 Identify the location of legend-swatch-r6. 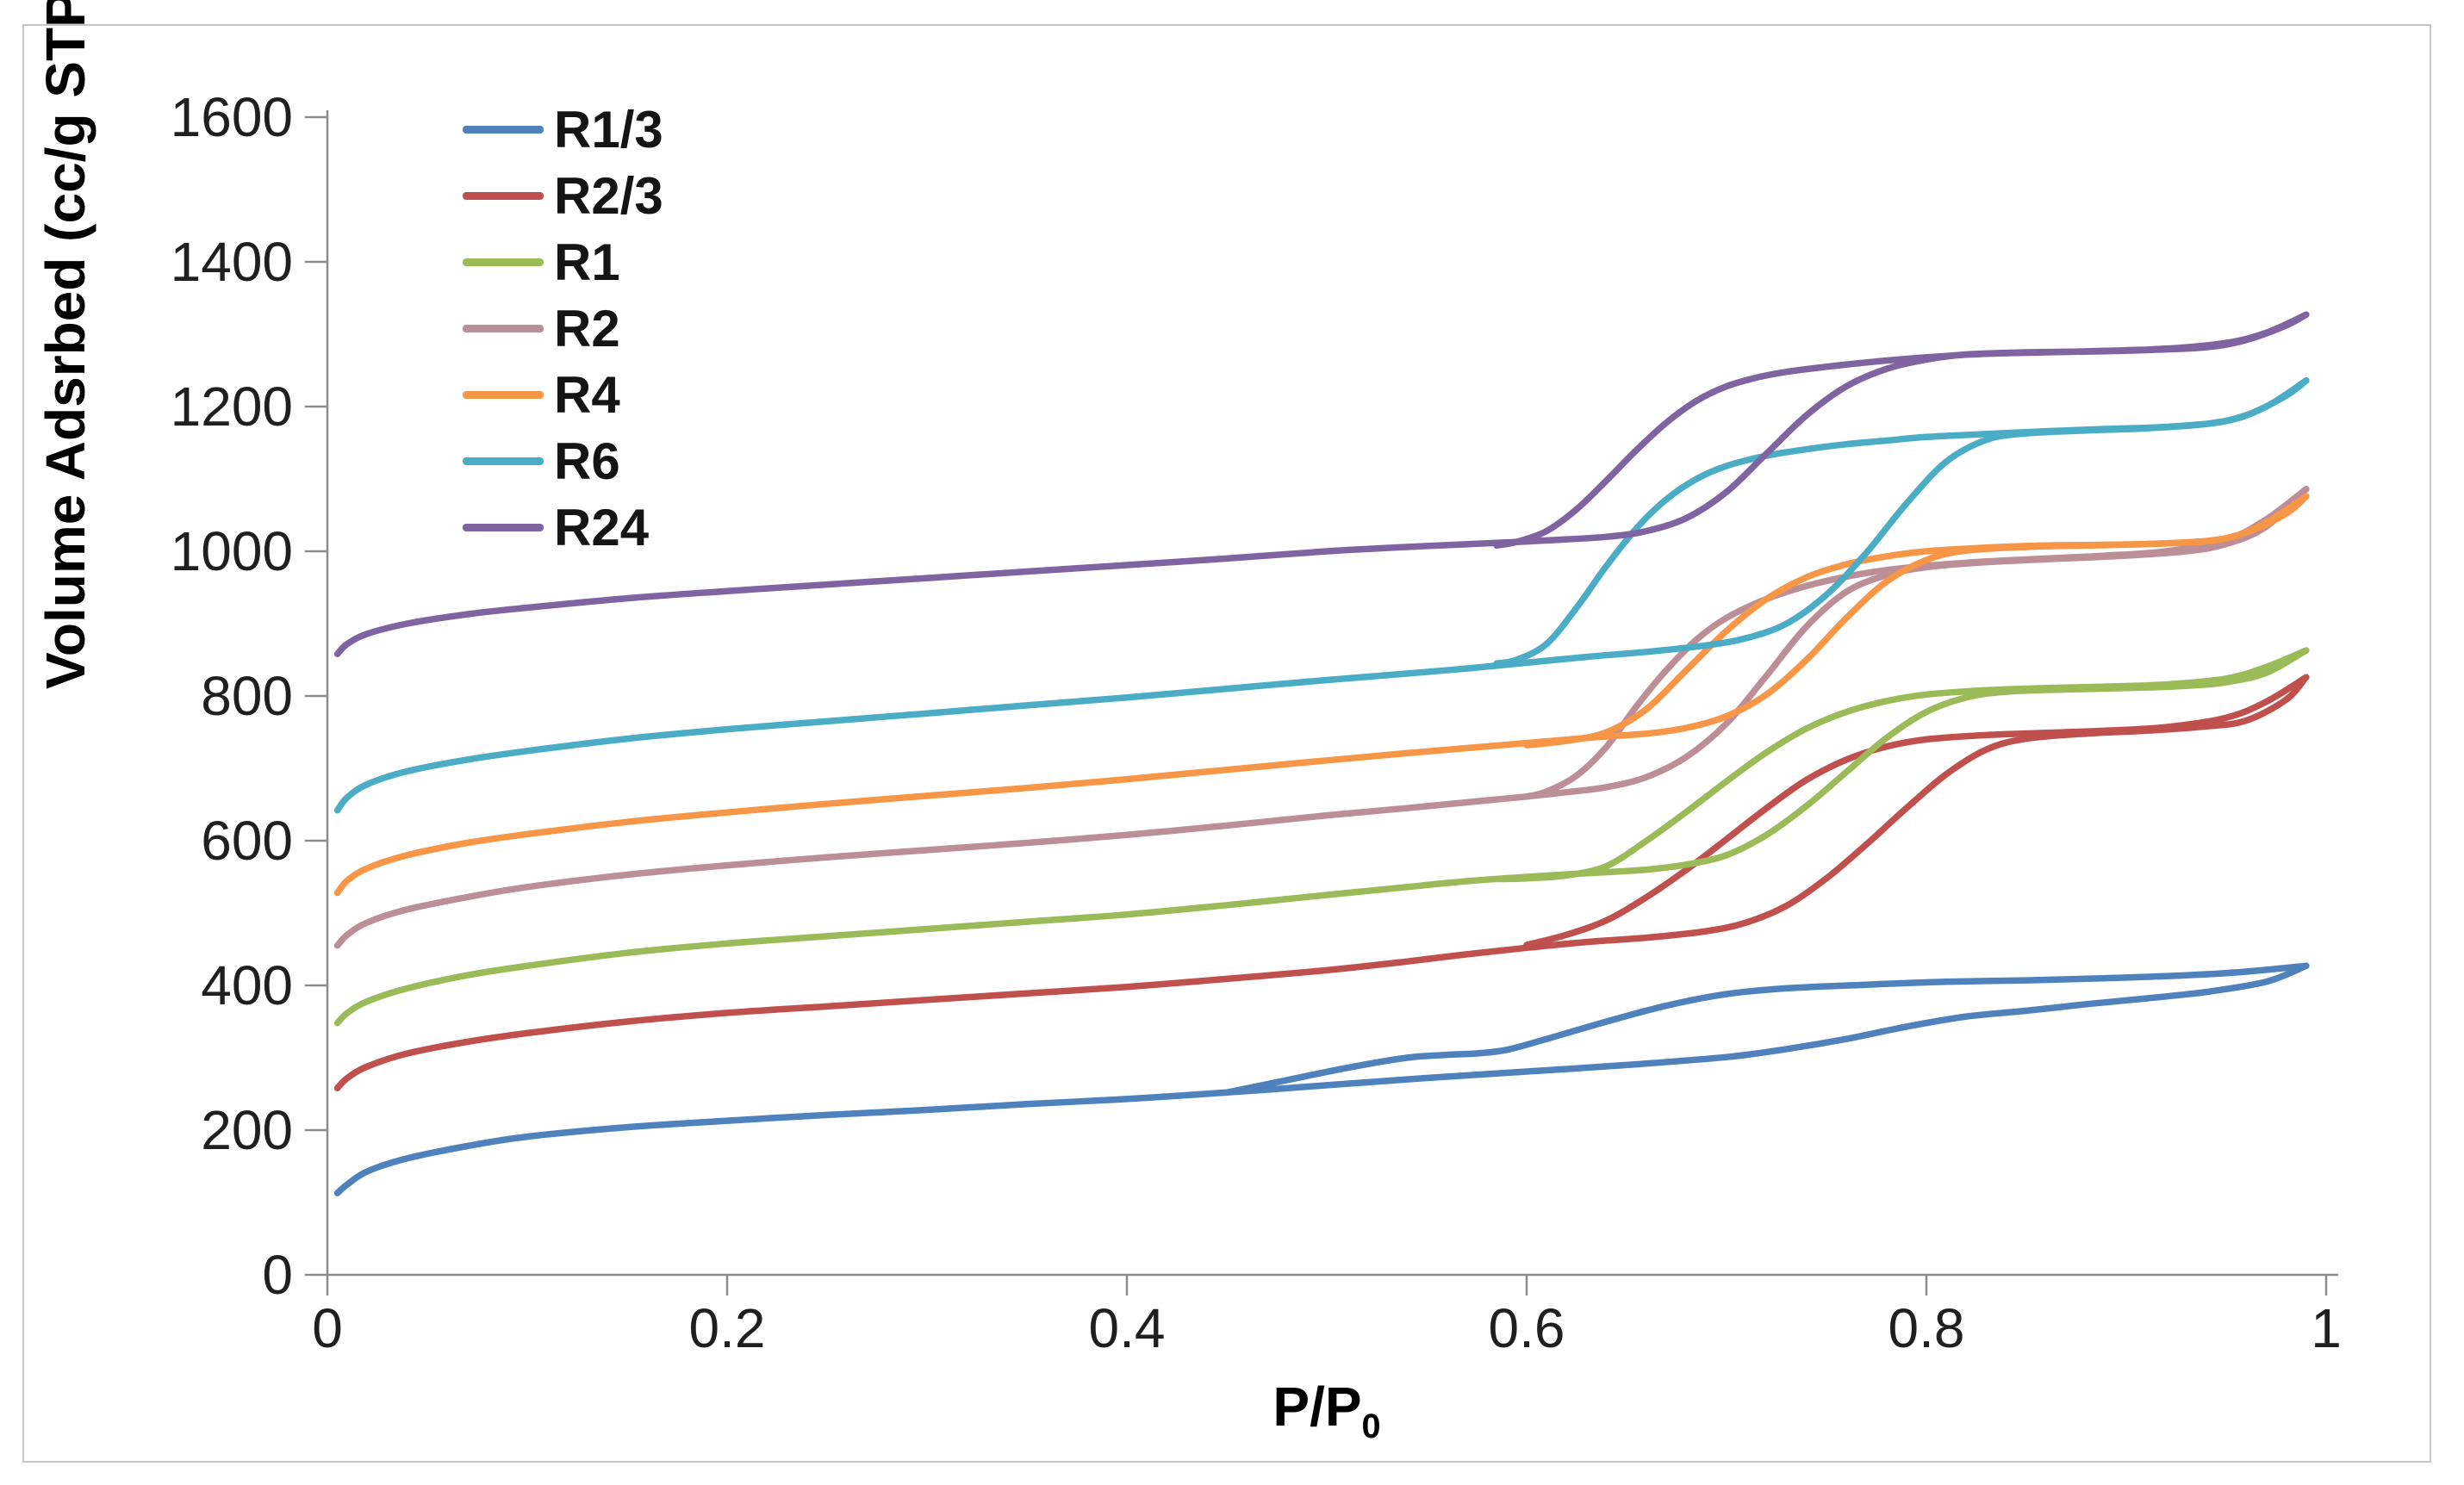
(504, 461).